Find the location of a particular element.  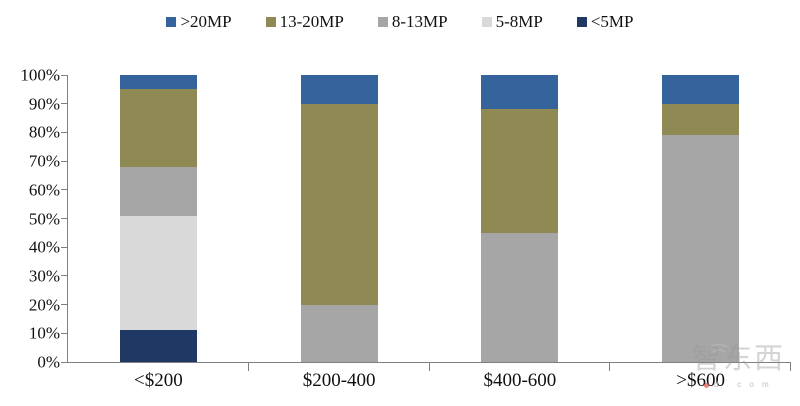

x-axis-category-label: $400-600 is located at coordinates (520, 380).